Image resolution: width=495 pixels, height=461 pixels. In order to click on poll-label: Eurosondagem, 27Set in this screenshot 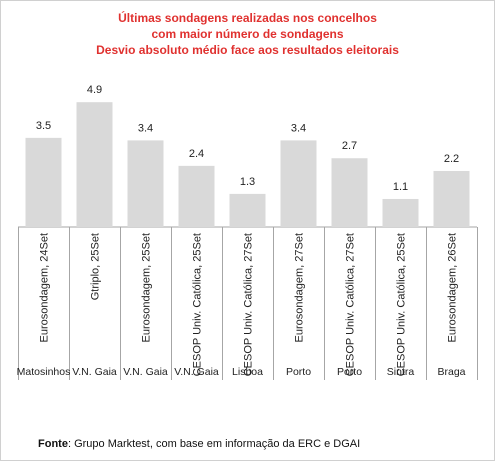, I will do `click(300, 287)`.